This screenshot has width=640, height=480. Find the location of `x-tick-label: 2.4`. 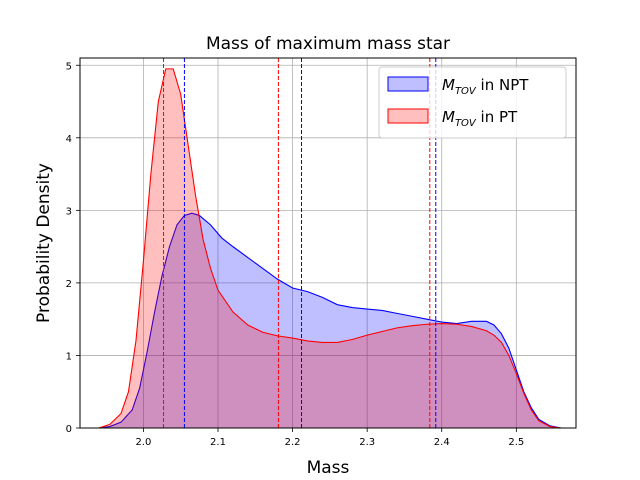

x-tick-label: 2.4 is located at coordinates (442, 442).